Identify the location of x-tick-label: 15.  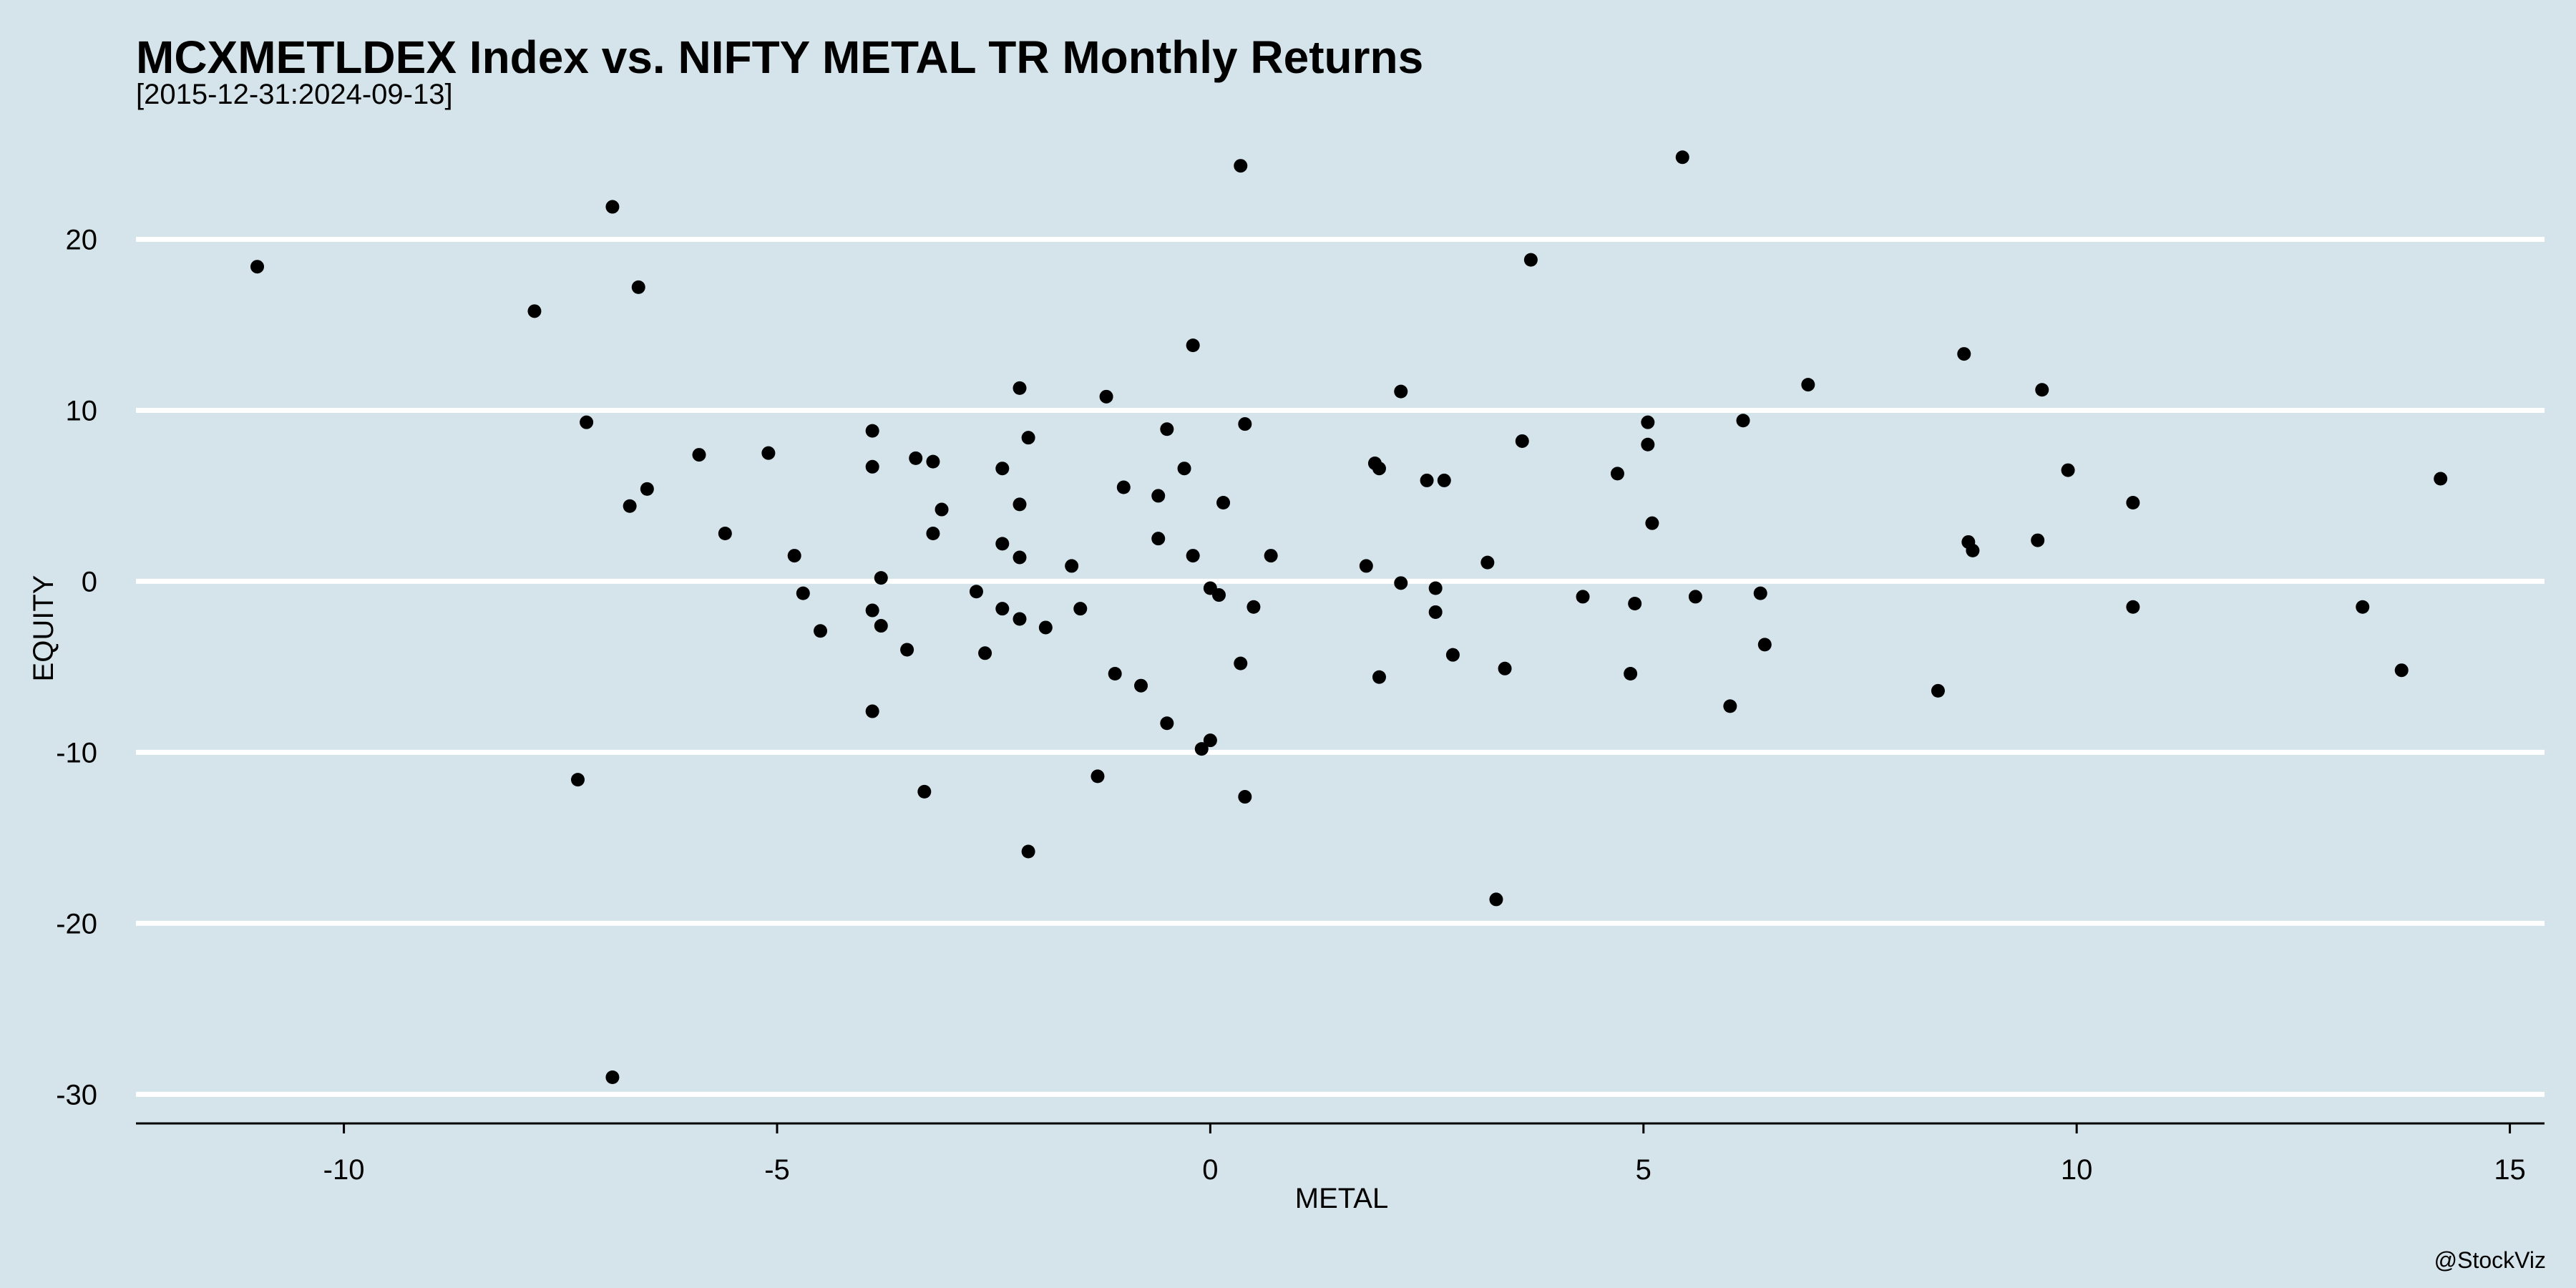
(2510, 1170).